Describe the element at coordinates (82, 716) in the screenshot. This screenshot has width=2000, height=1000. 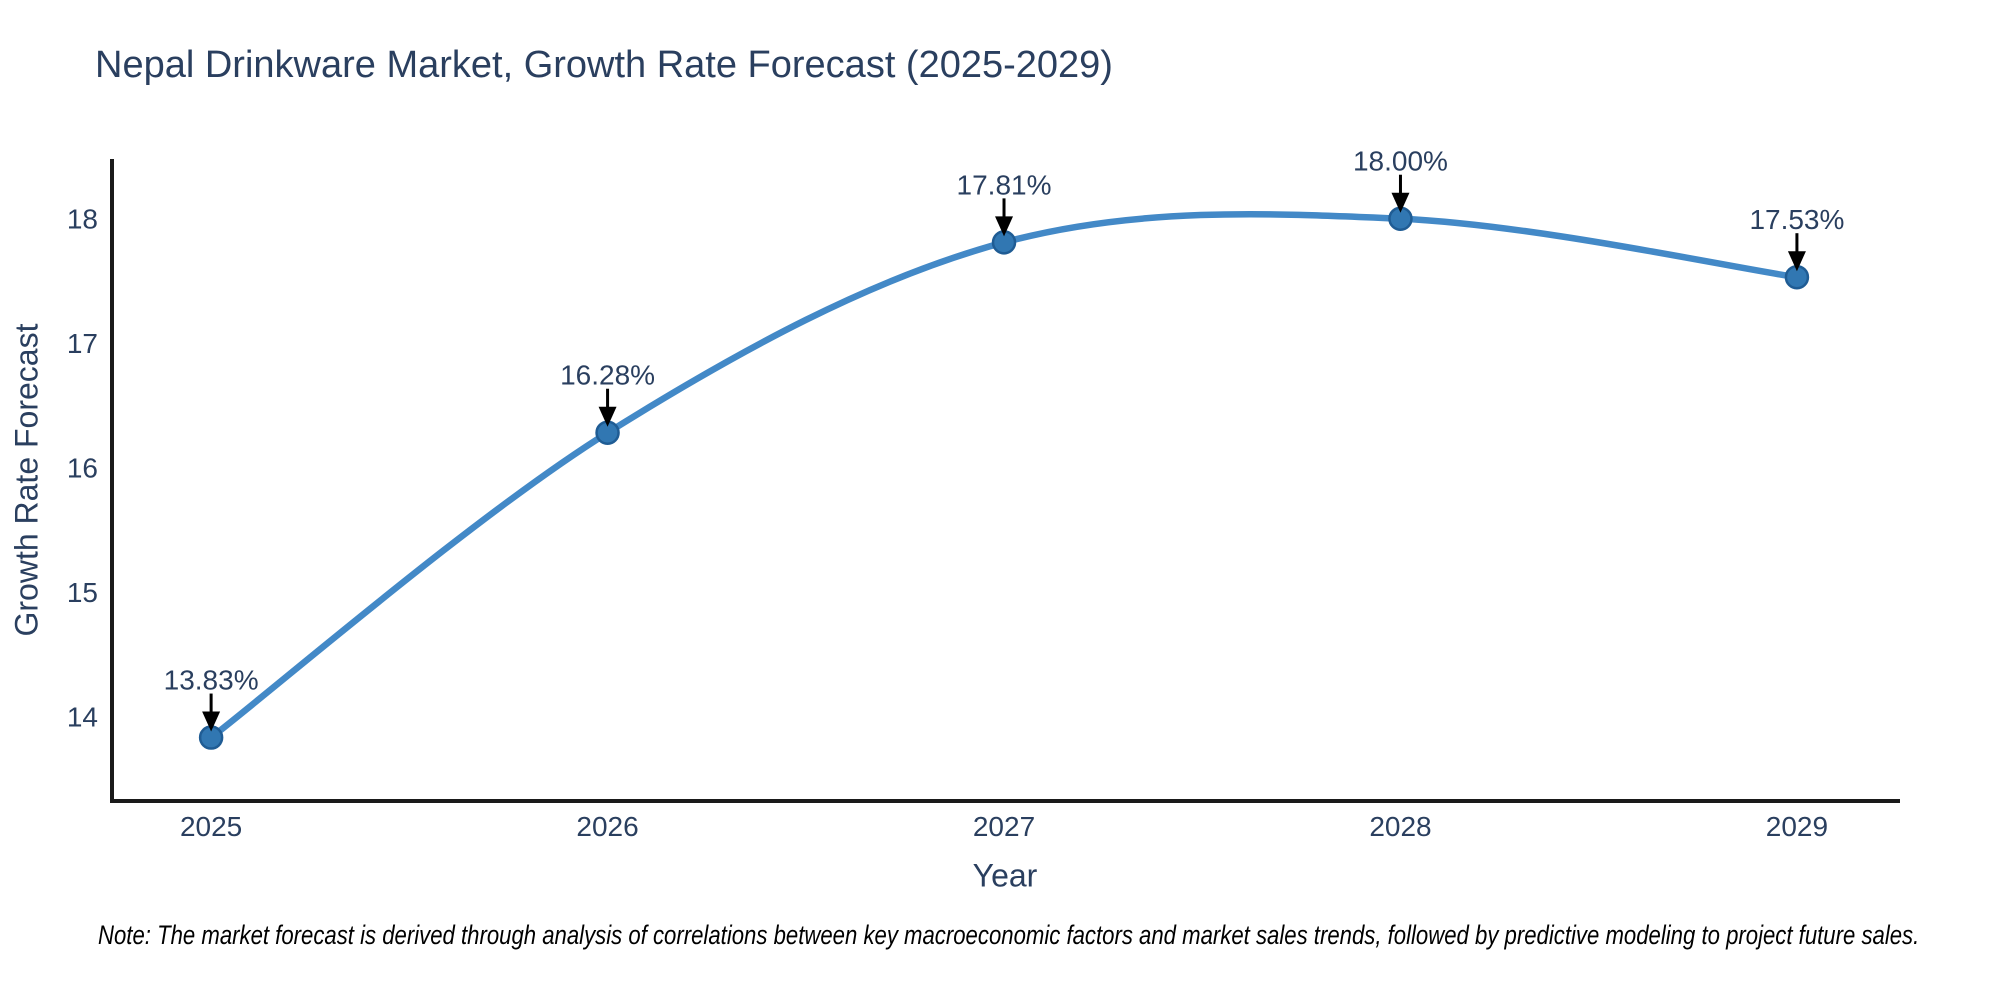
I see `y-tick-label: 14` at that location.